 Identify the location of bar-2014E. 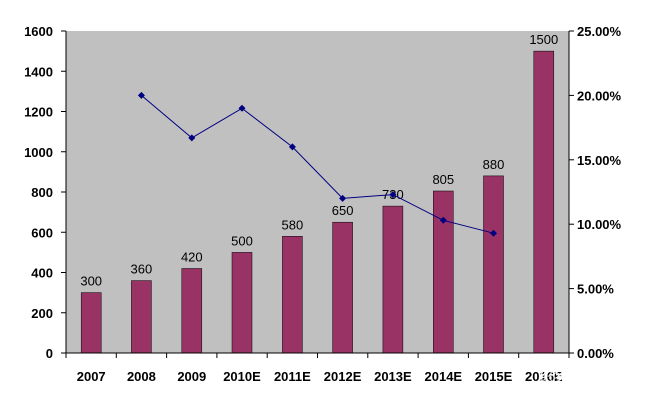
(443, 272).